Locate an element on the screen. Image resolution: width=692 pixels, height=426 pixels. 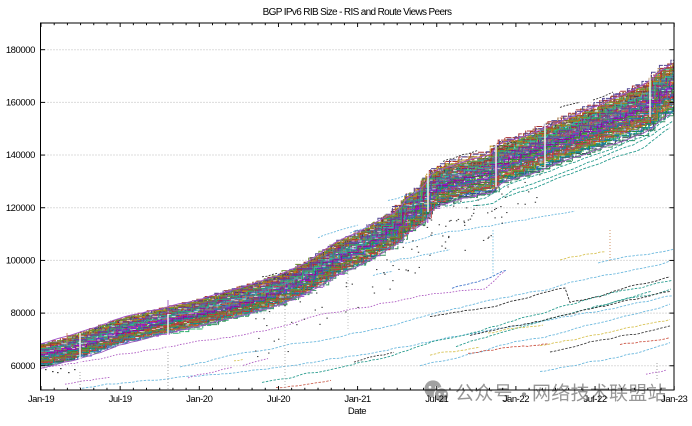
svg-text: 160000 is located at coordinates (20, 103).